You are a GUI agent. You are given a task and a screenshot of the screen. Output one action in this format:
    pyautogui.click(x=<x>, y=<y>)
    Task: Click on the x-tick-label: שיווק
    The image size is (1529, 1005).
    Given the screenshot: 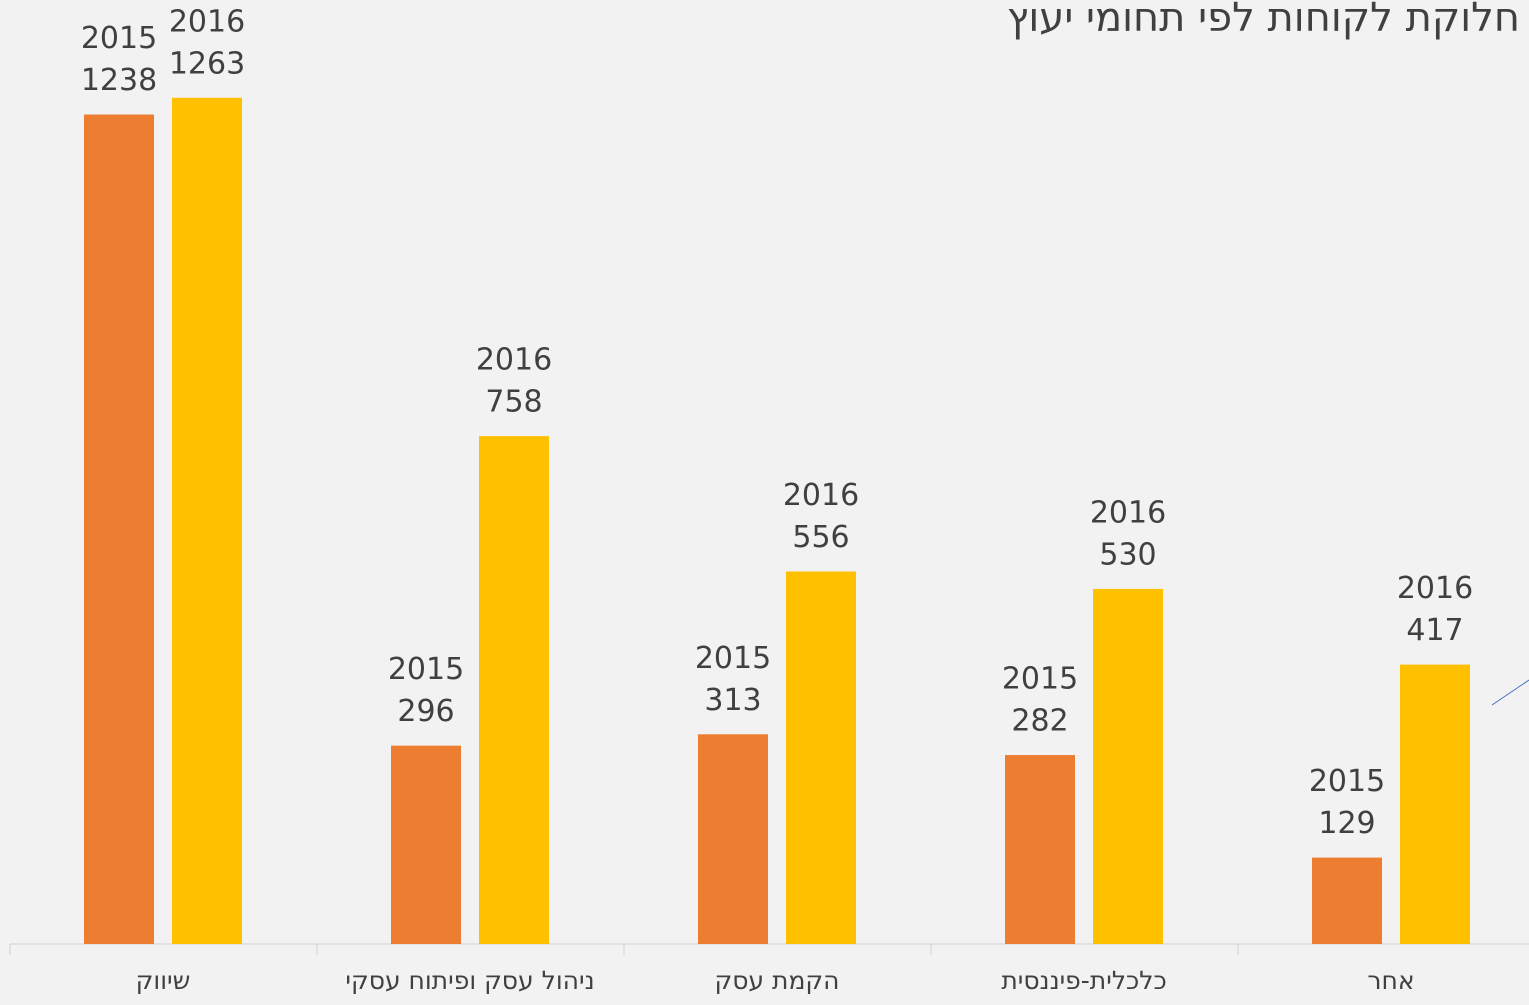 What is the action you would take?
    pyautogui.click(x=163, y=980)
    